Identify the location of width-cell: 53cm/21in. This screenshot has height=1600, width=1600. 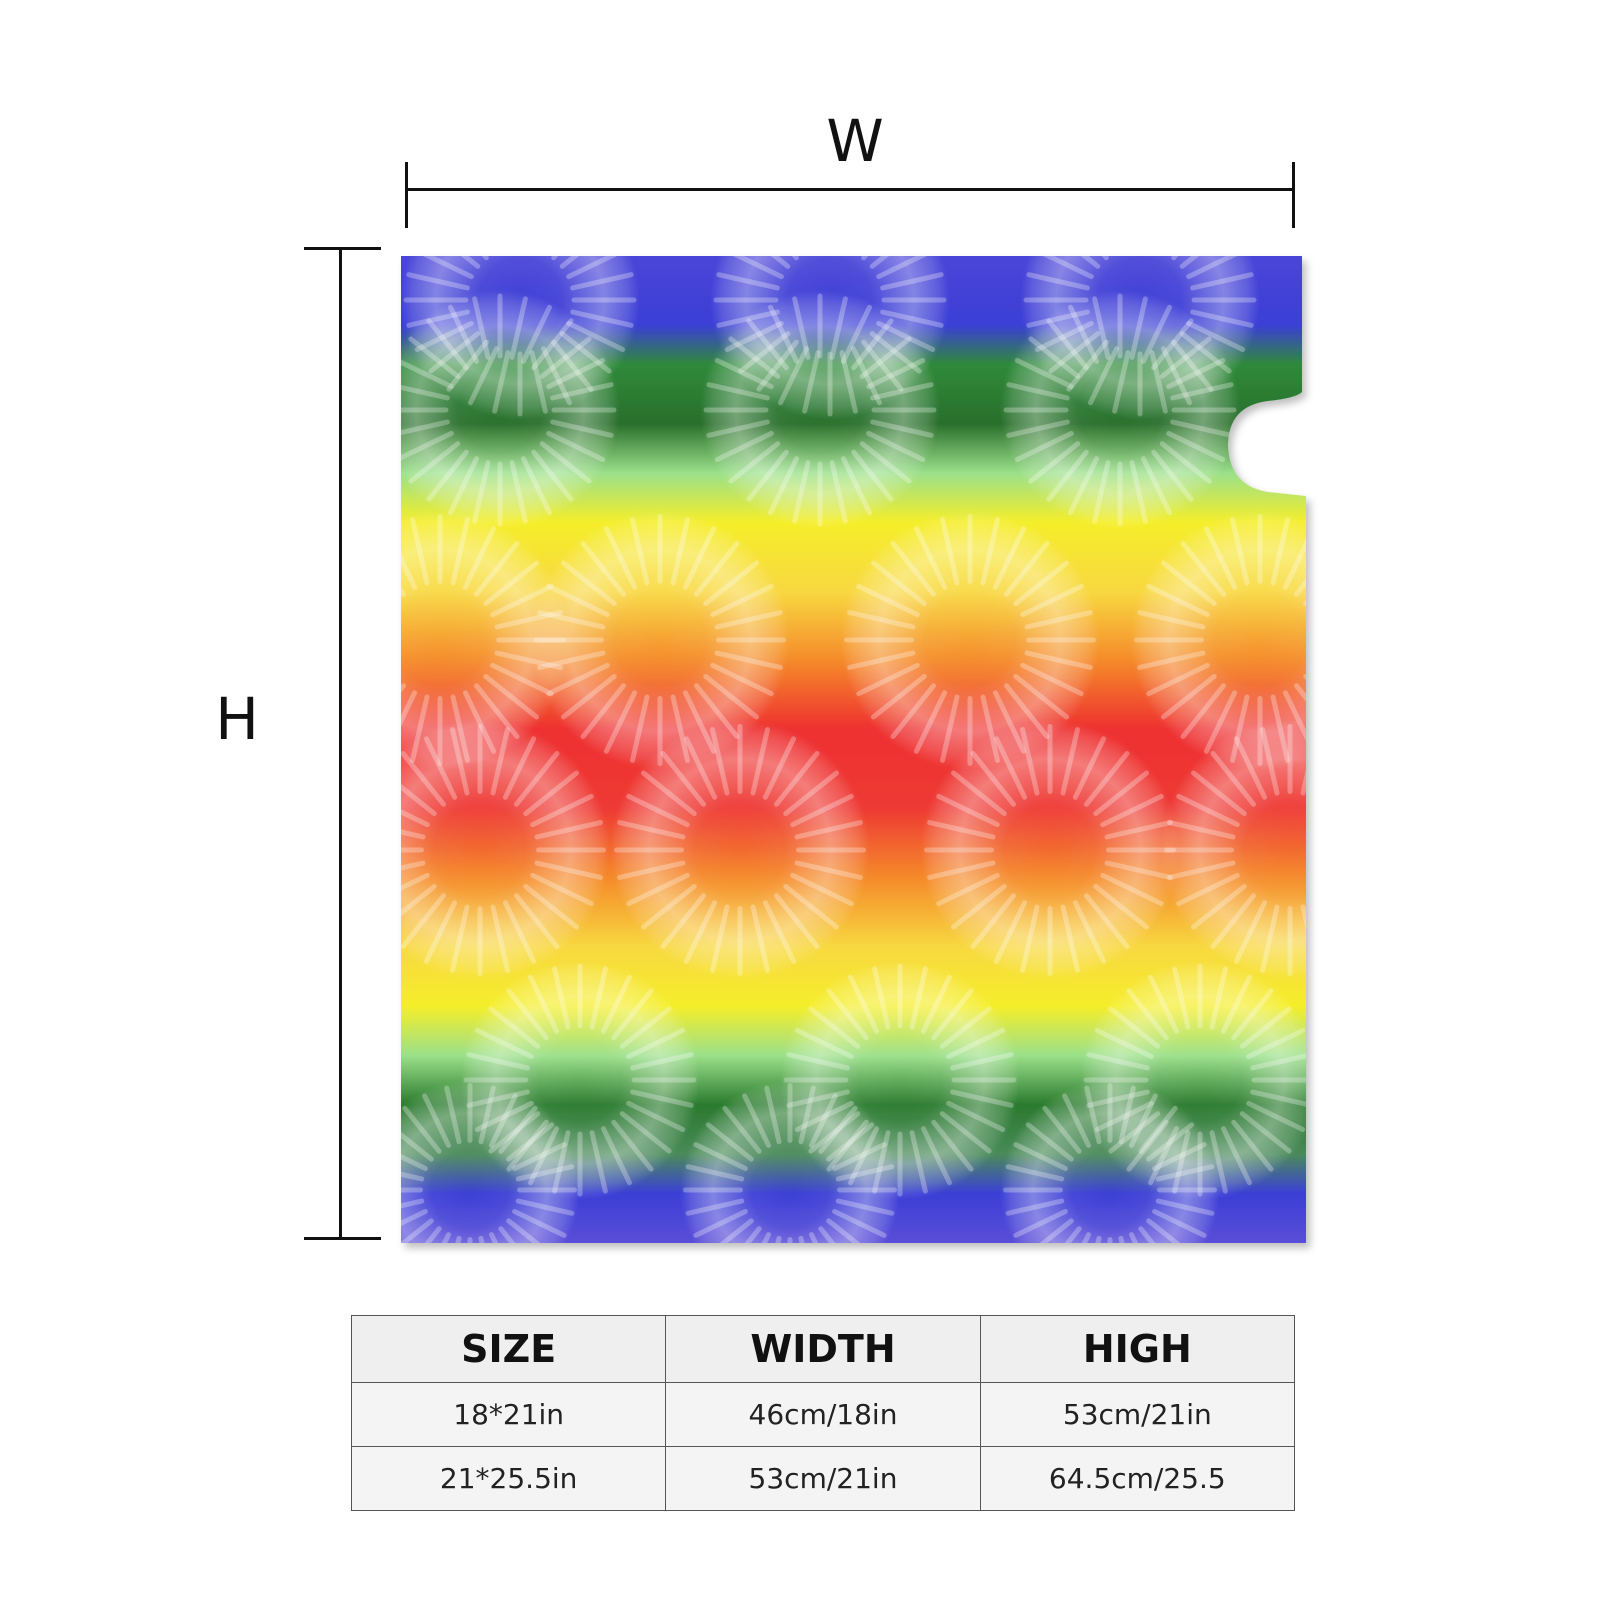
(823, 1479).